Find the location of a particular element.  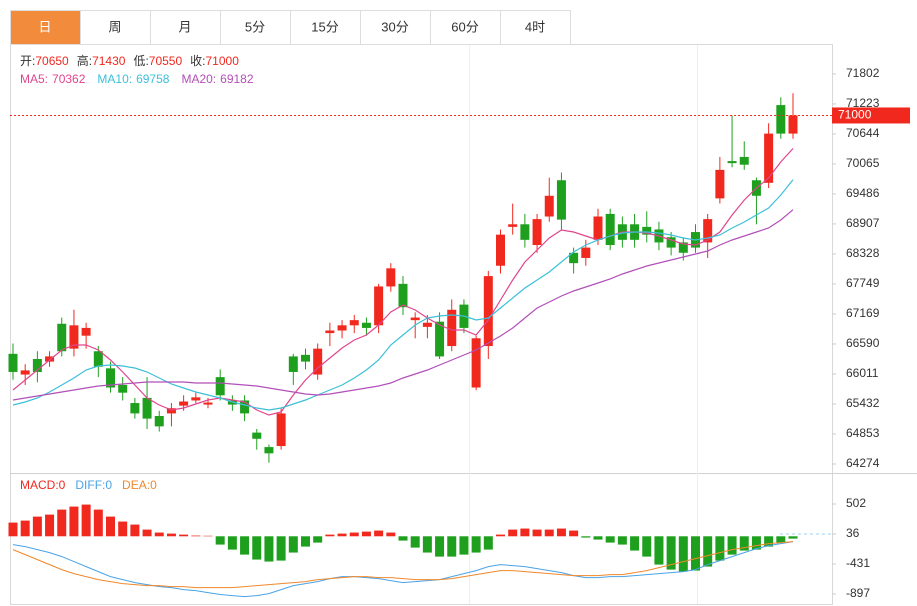

tab-label: 5分 is located at coordinates (255, 26).